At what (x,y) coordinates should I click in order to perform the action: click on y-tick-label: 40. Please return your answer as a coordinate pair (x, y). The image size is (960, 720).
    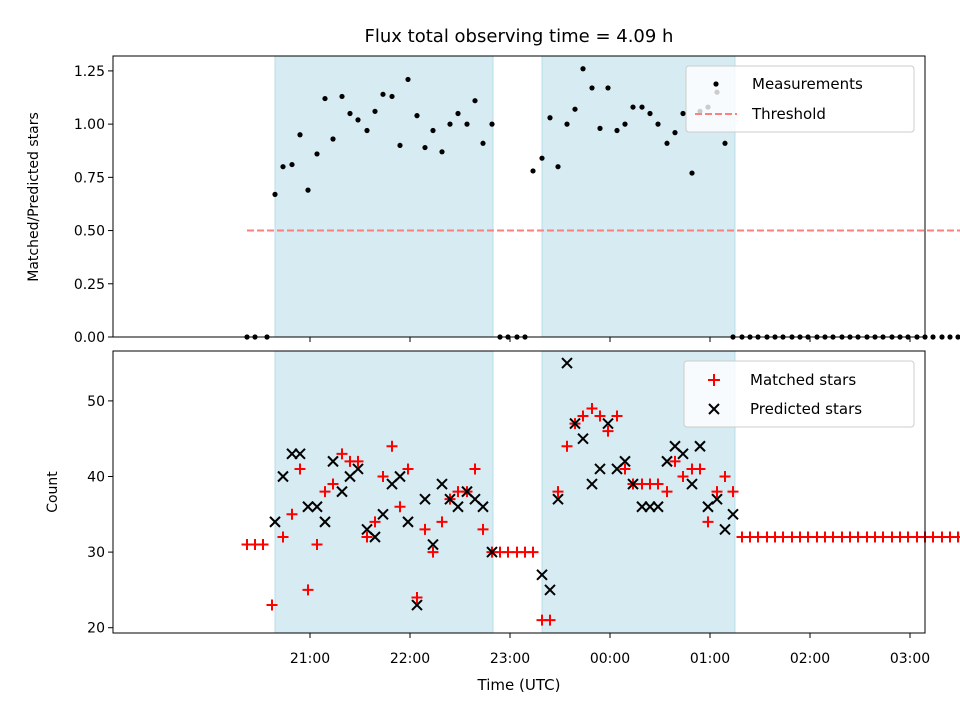
    Looking at the image, I should click on (96, 478).